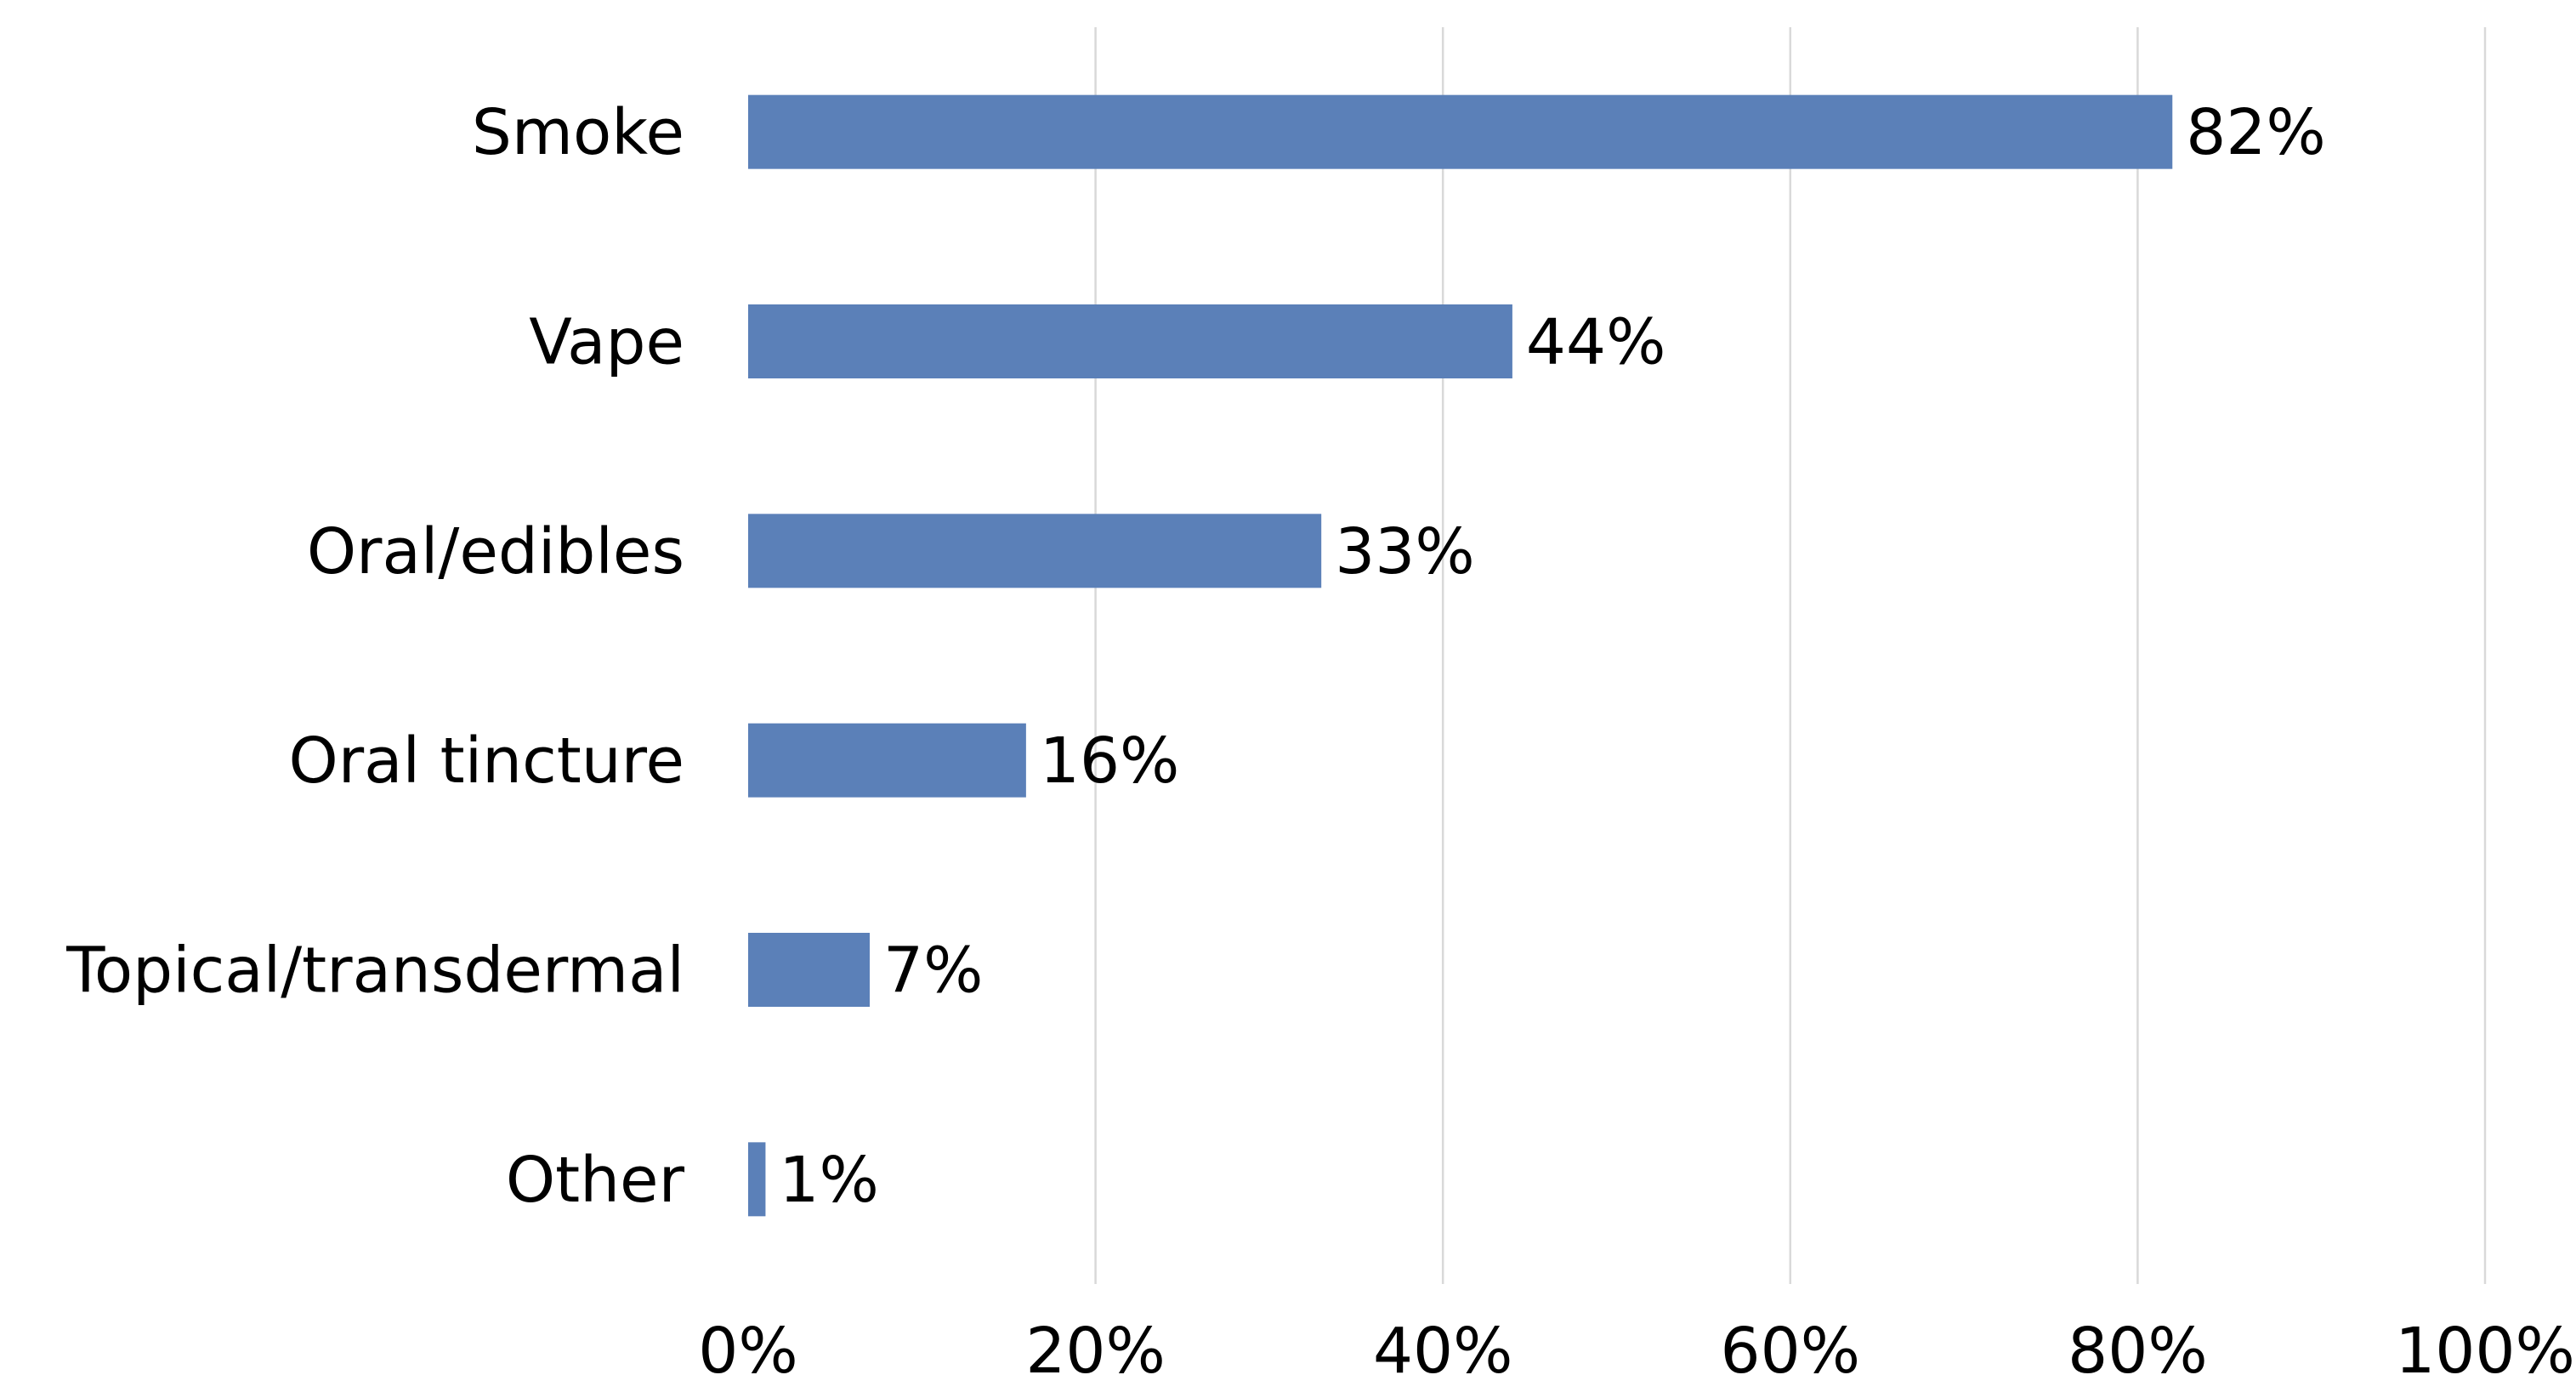 This screenshot has width=2576, height=1392. Describe the element at coordinates (2256, 132) in the screenshot. I see `data-label: 82%` at that location.